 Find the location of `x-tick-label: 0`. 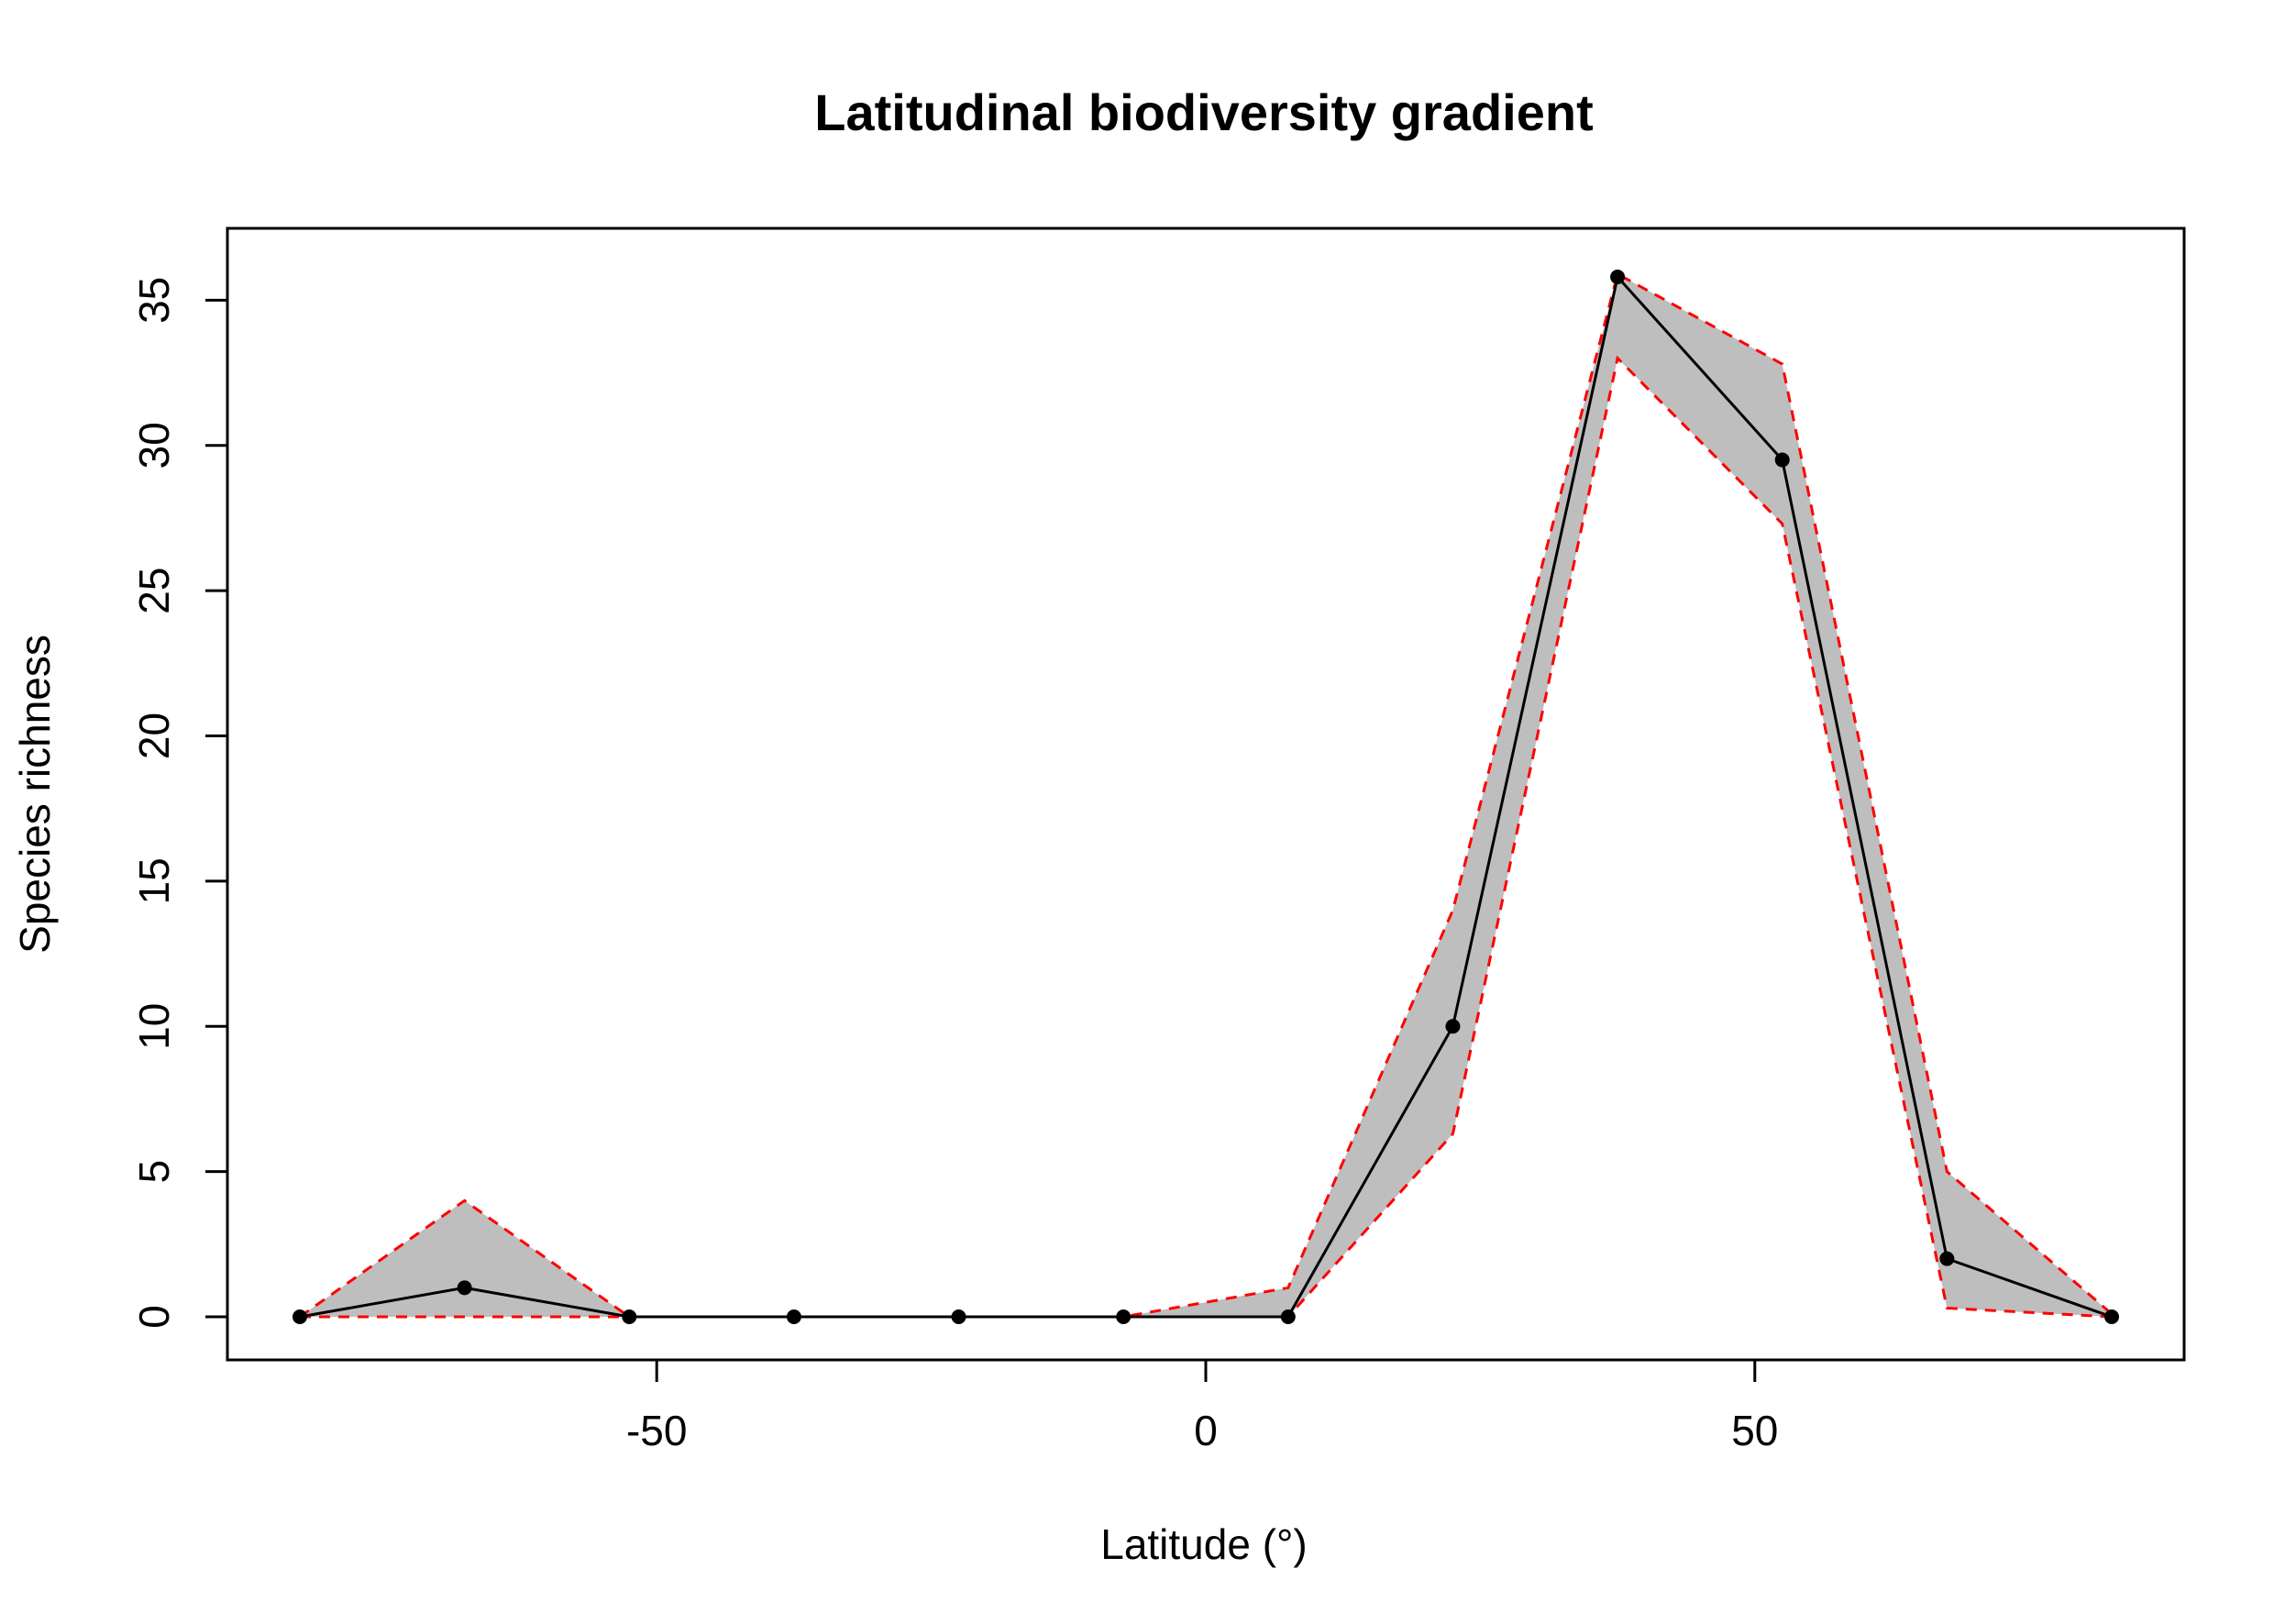

x-tick-label: 0 is located at coordinates (1206, 1430).